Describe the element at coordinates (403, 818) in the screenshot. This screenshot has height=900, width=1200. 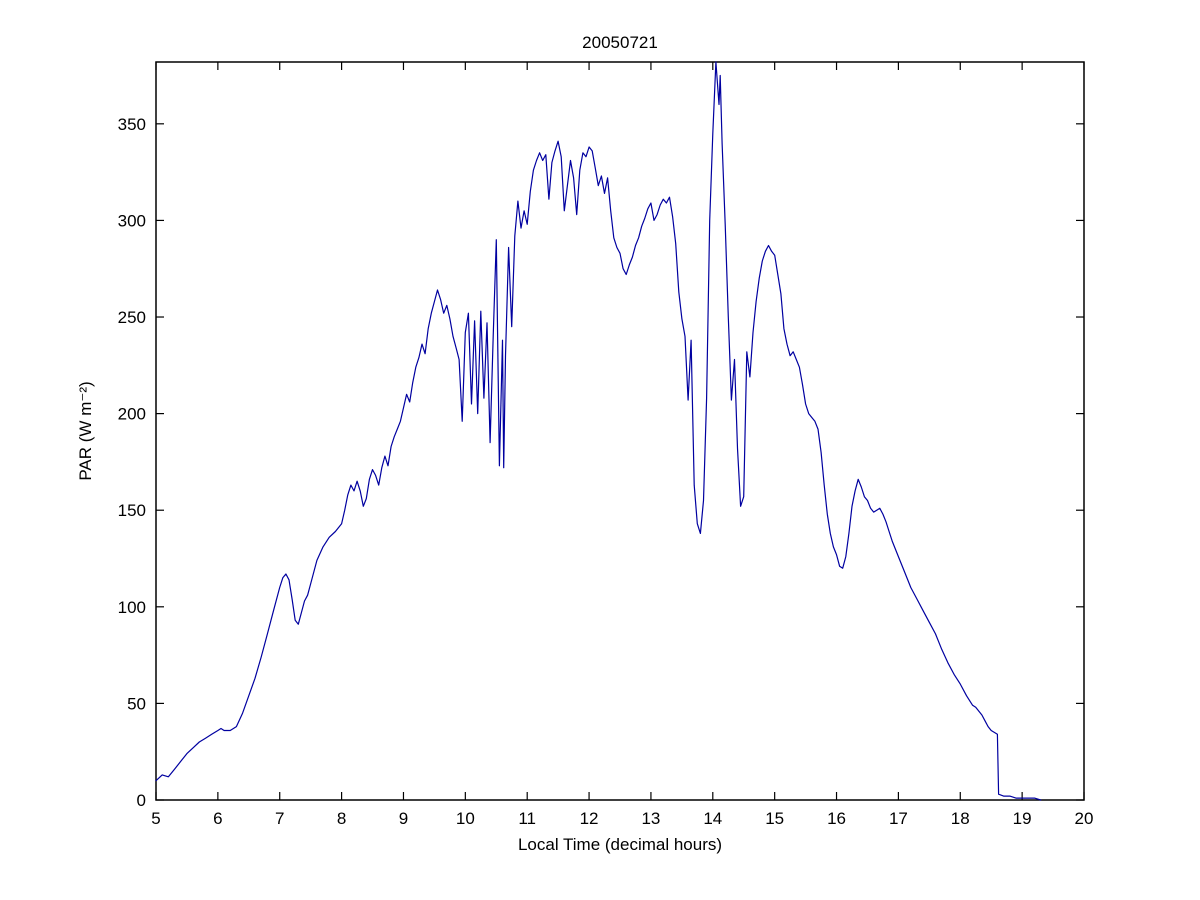
I see `x-tick-label: 9` at that location.